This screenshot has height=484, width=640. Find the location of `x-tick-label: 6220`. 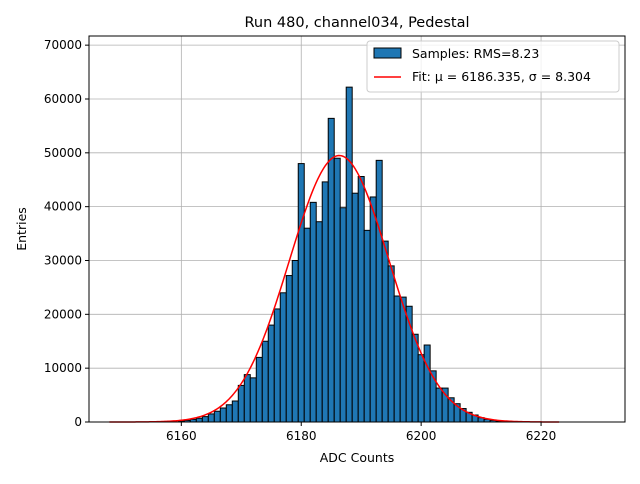

x-tick-label: 6220 is located at coordinates (541, 436).